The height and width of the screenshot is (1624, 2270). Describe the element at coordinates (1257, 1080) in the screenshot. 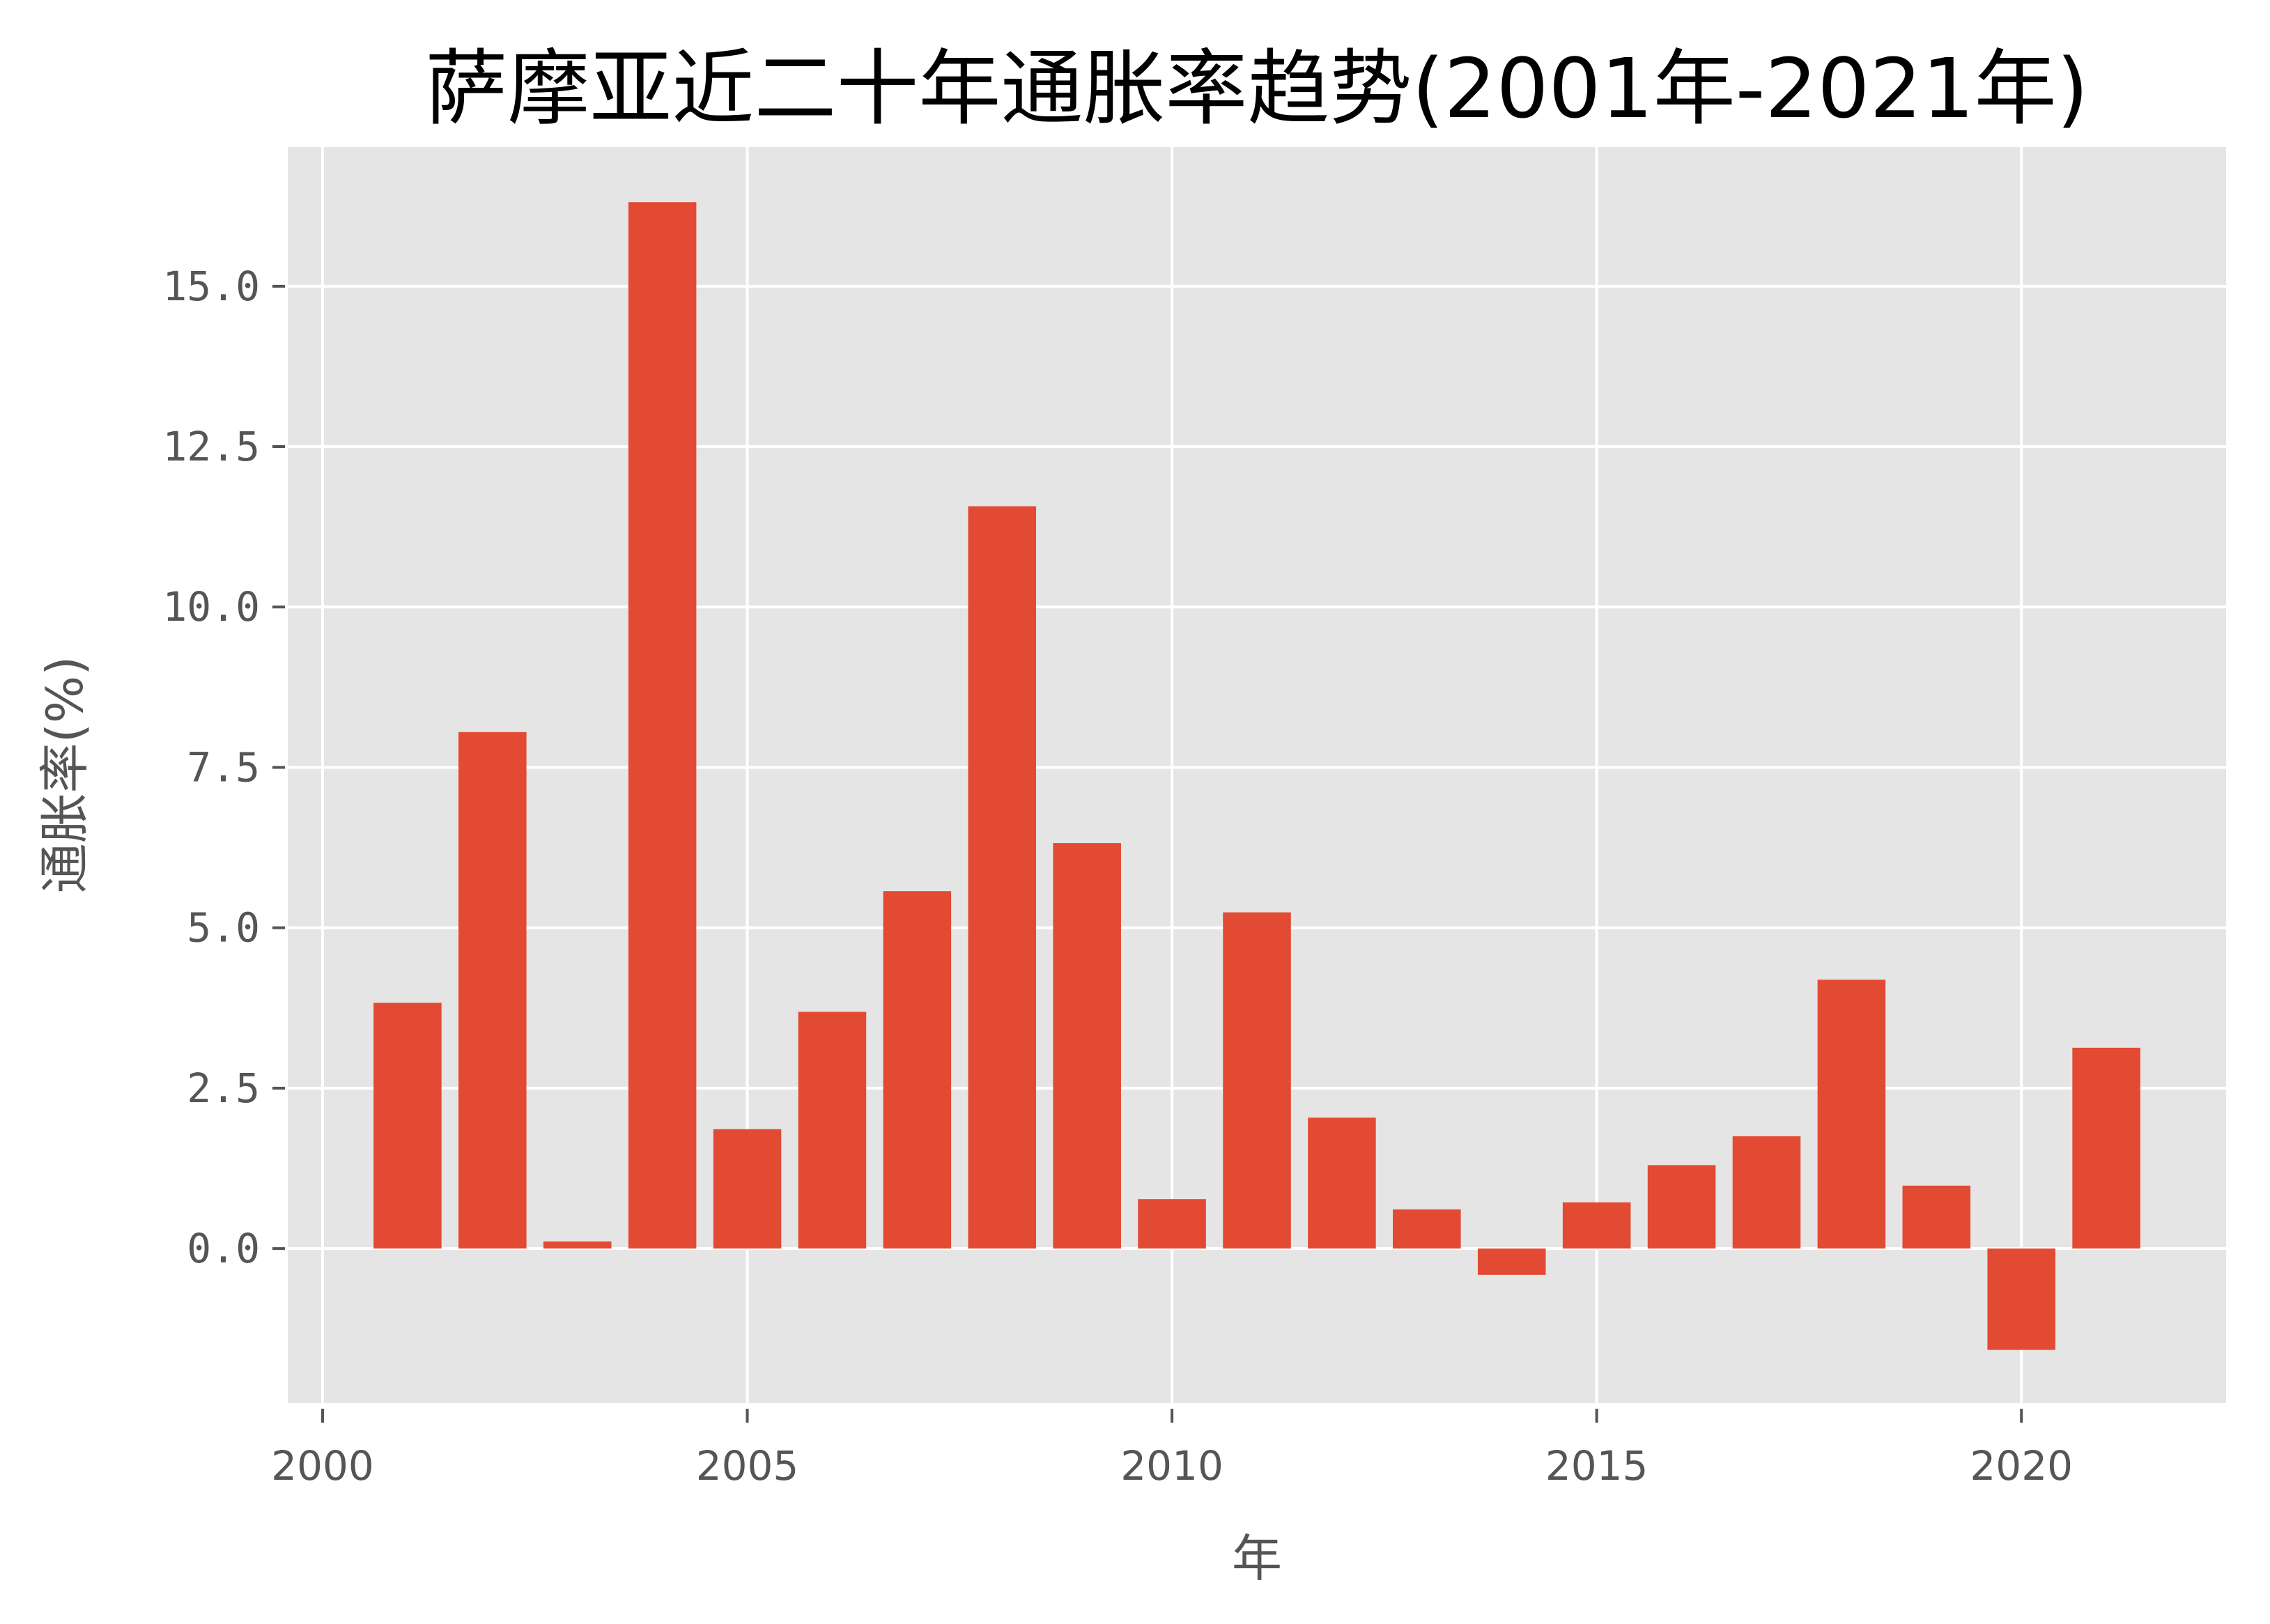

I see `bar-2011` at that location.